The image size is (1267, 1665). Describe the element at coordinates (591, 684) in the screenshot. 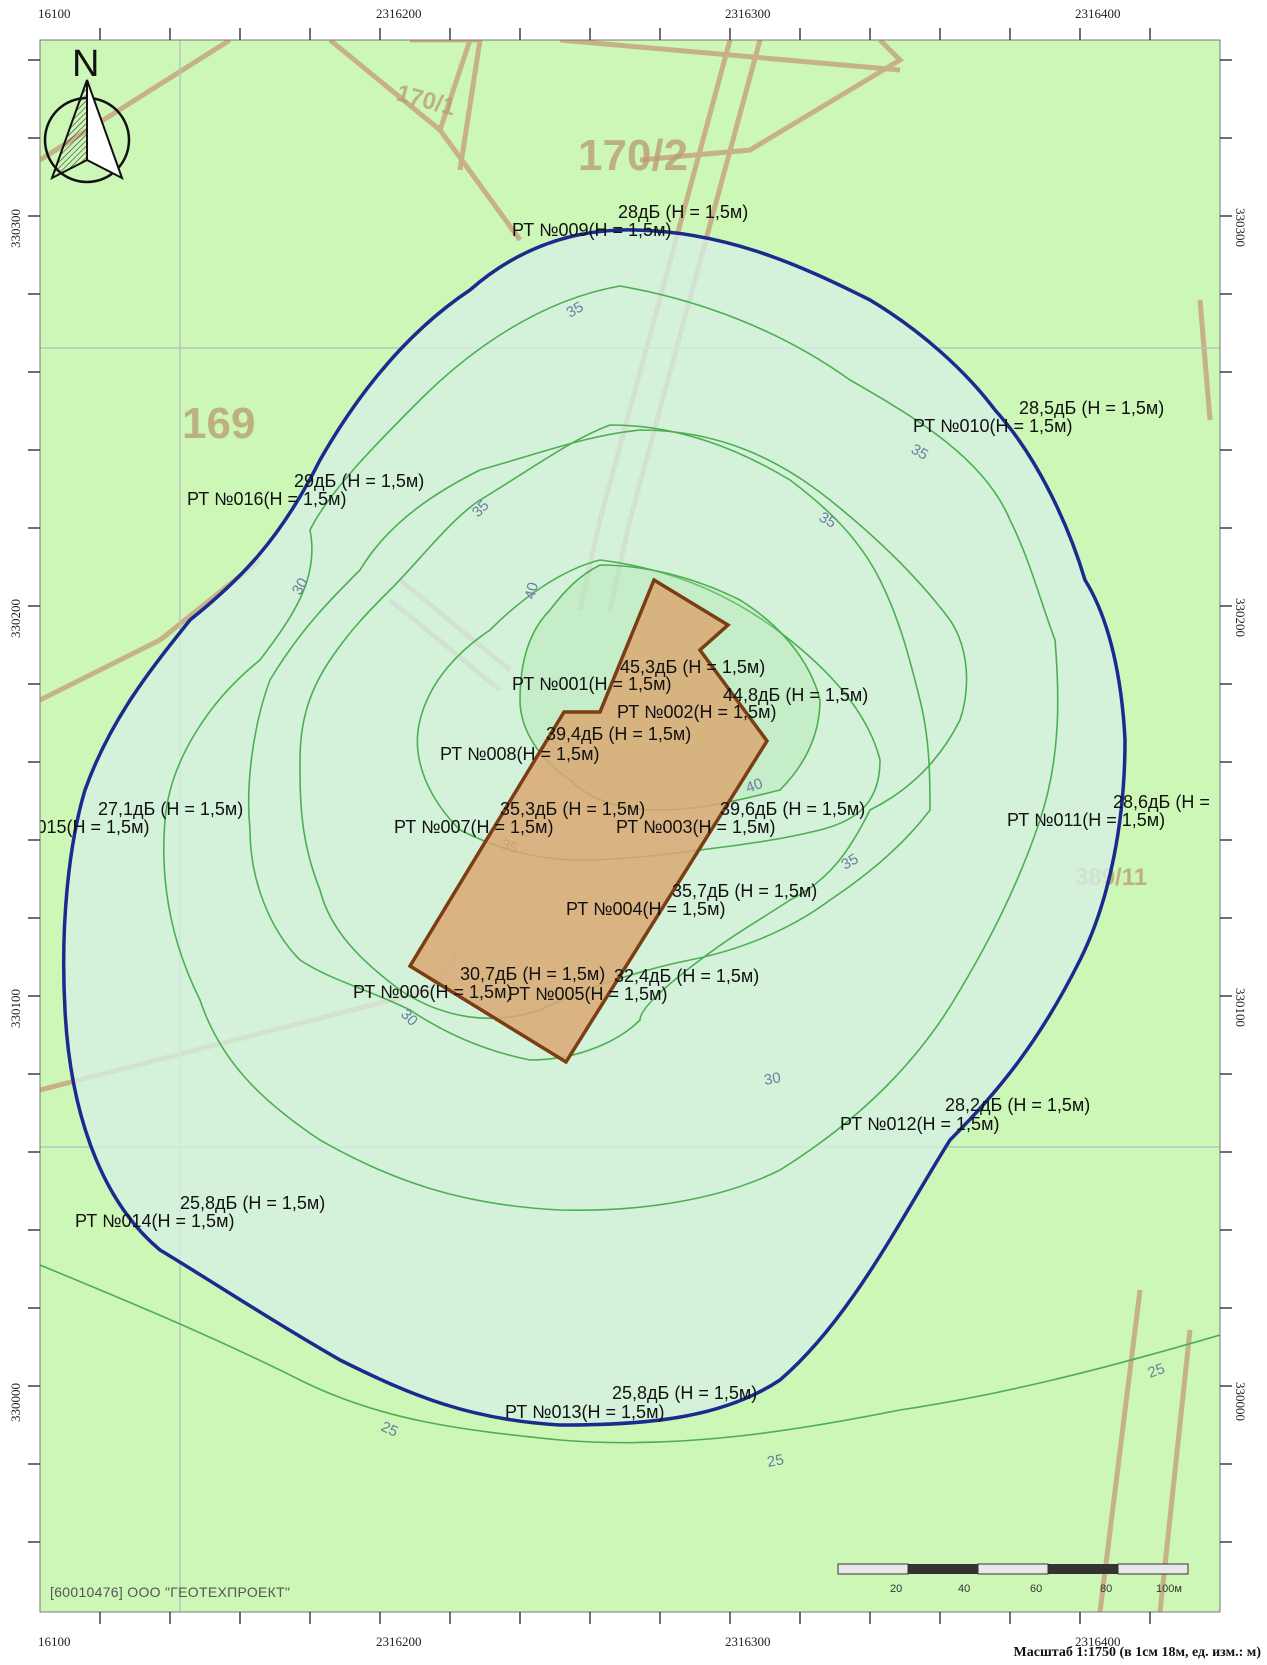

I see `point-label: РТ №001(Н = 1,5м)` at that location.